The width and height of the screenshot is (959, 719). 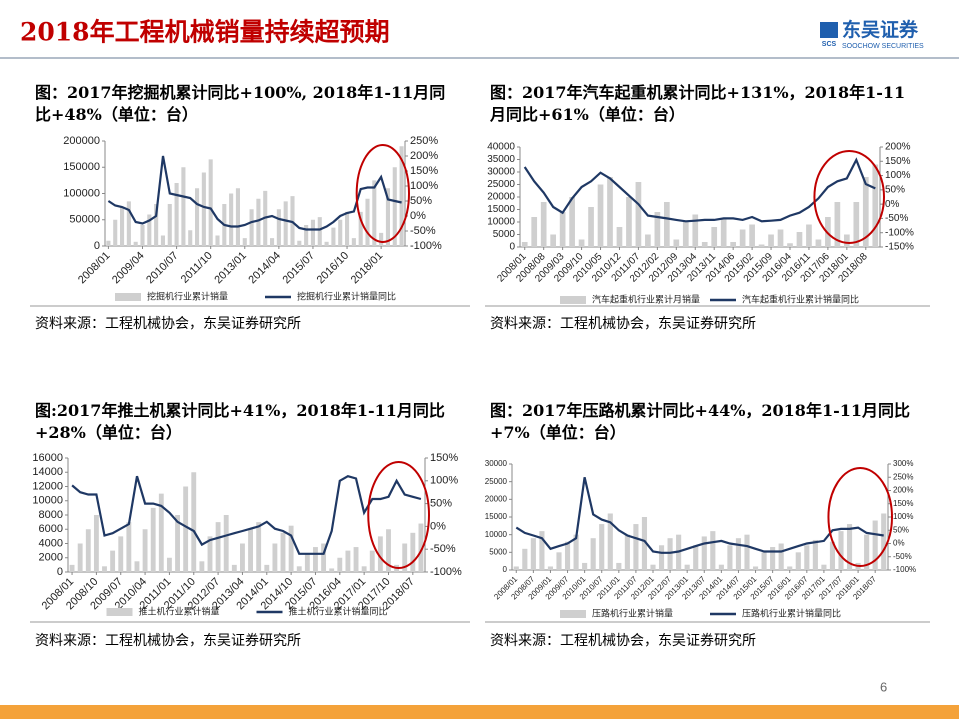 What do you see at coordinates (205, 32) in the screenshot?
I see `slide-title: 2018年工程机械销量持续超预期` at bounding box center [205, 32].